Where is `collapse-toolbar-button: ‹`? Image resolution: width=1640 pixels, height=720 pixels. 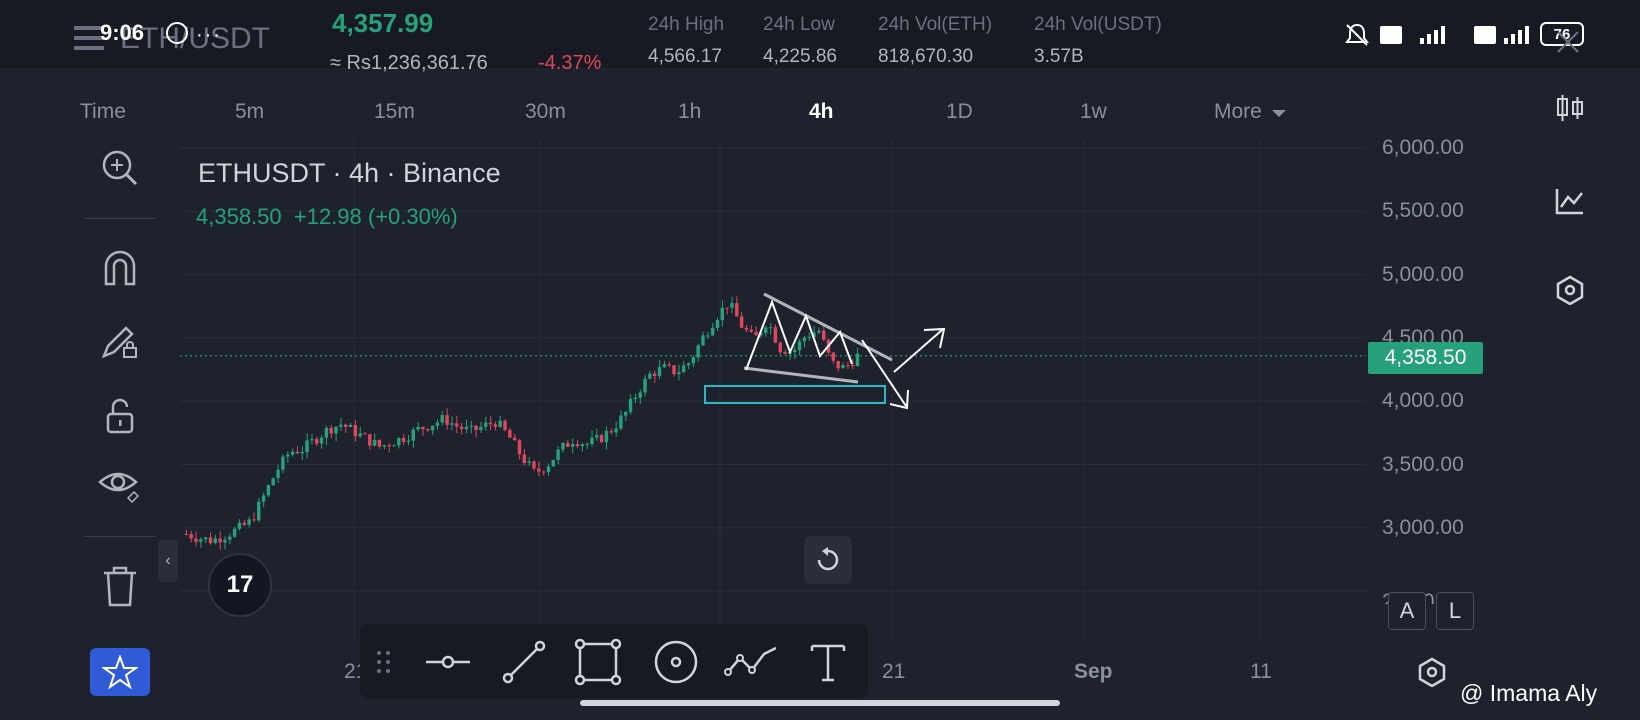 collapse-toolbar-button: ‹ is located at coordinates (168, 561).